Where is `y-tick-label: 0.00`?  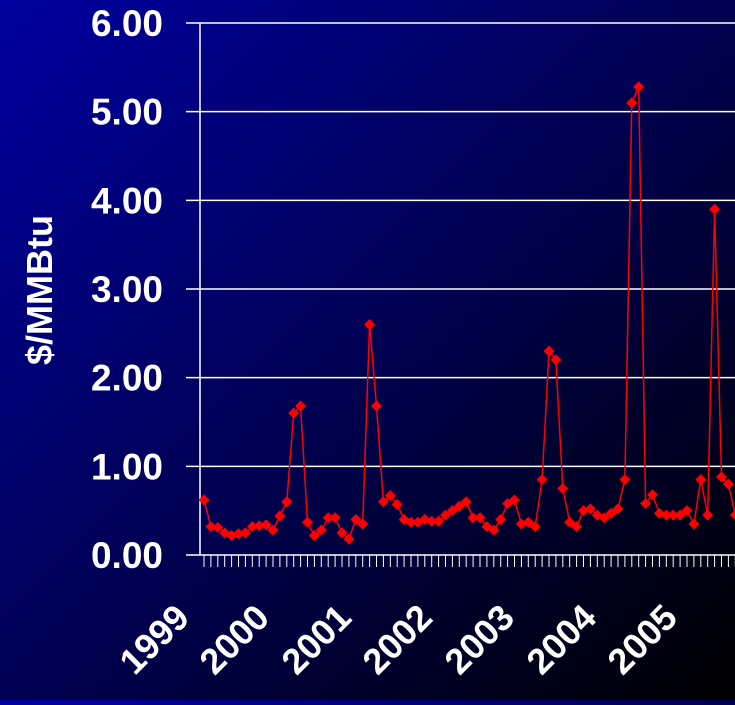 y-tick-label: 0.00 is located at coordinates (127, 555).